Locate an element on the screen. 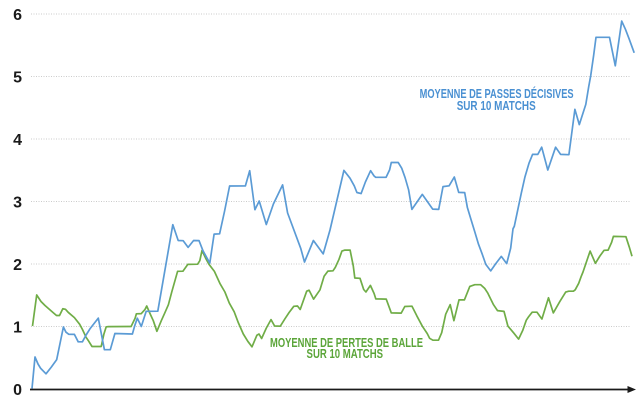 This screenshot has width=644, height=405. svg-text: 4 is located at coordinates (17, 140).